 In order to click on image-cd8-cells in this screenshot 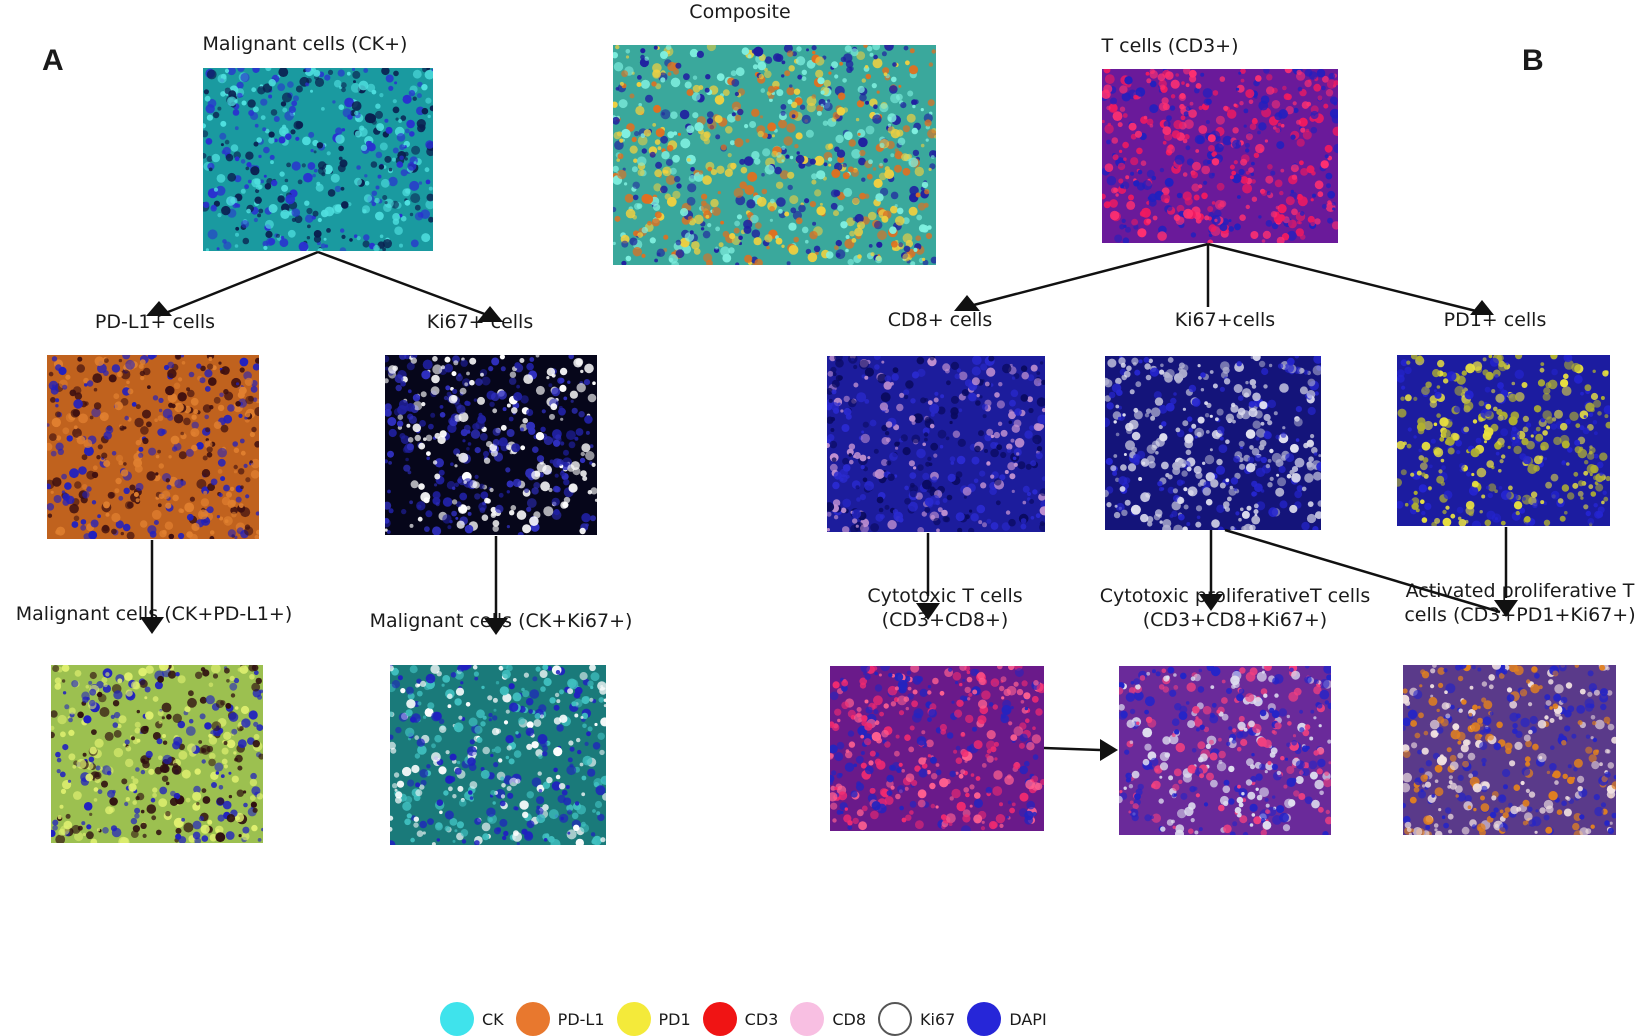, I will do `click(936, 444)`.